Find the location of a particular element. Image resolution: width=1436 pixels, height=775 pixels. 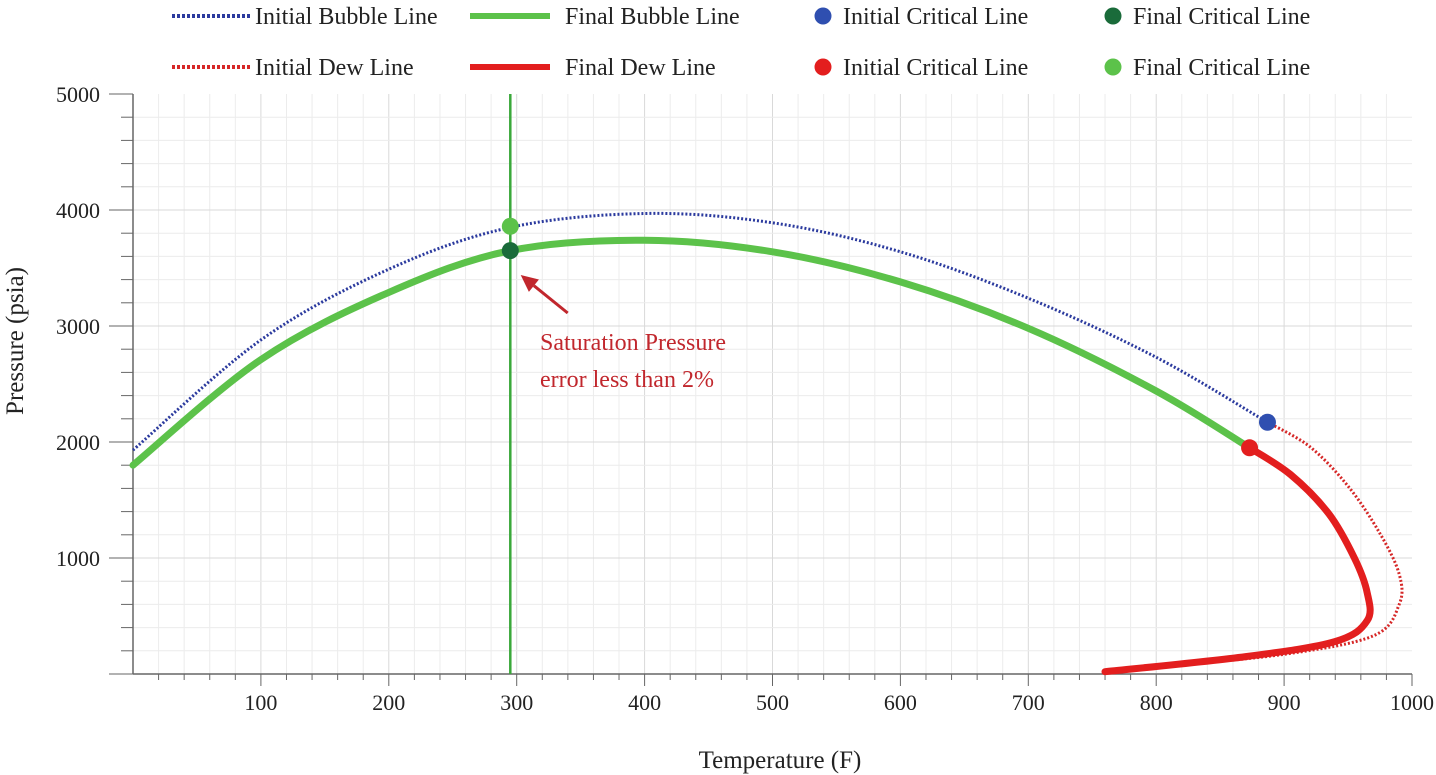

initial-critical-point is located at coordinates (1267, 422).